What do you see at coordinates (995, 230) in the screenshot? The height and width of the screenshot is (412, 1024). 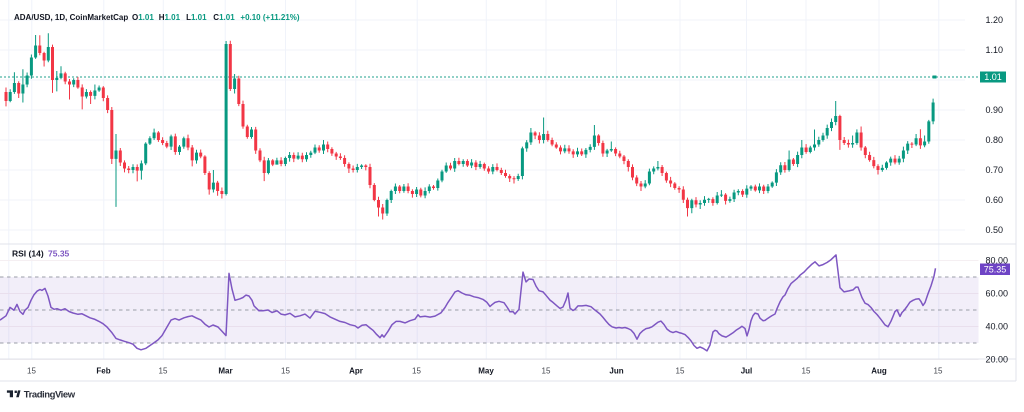 I see `svg-text: 0.50` at bounding box center [995, 230].